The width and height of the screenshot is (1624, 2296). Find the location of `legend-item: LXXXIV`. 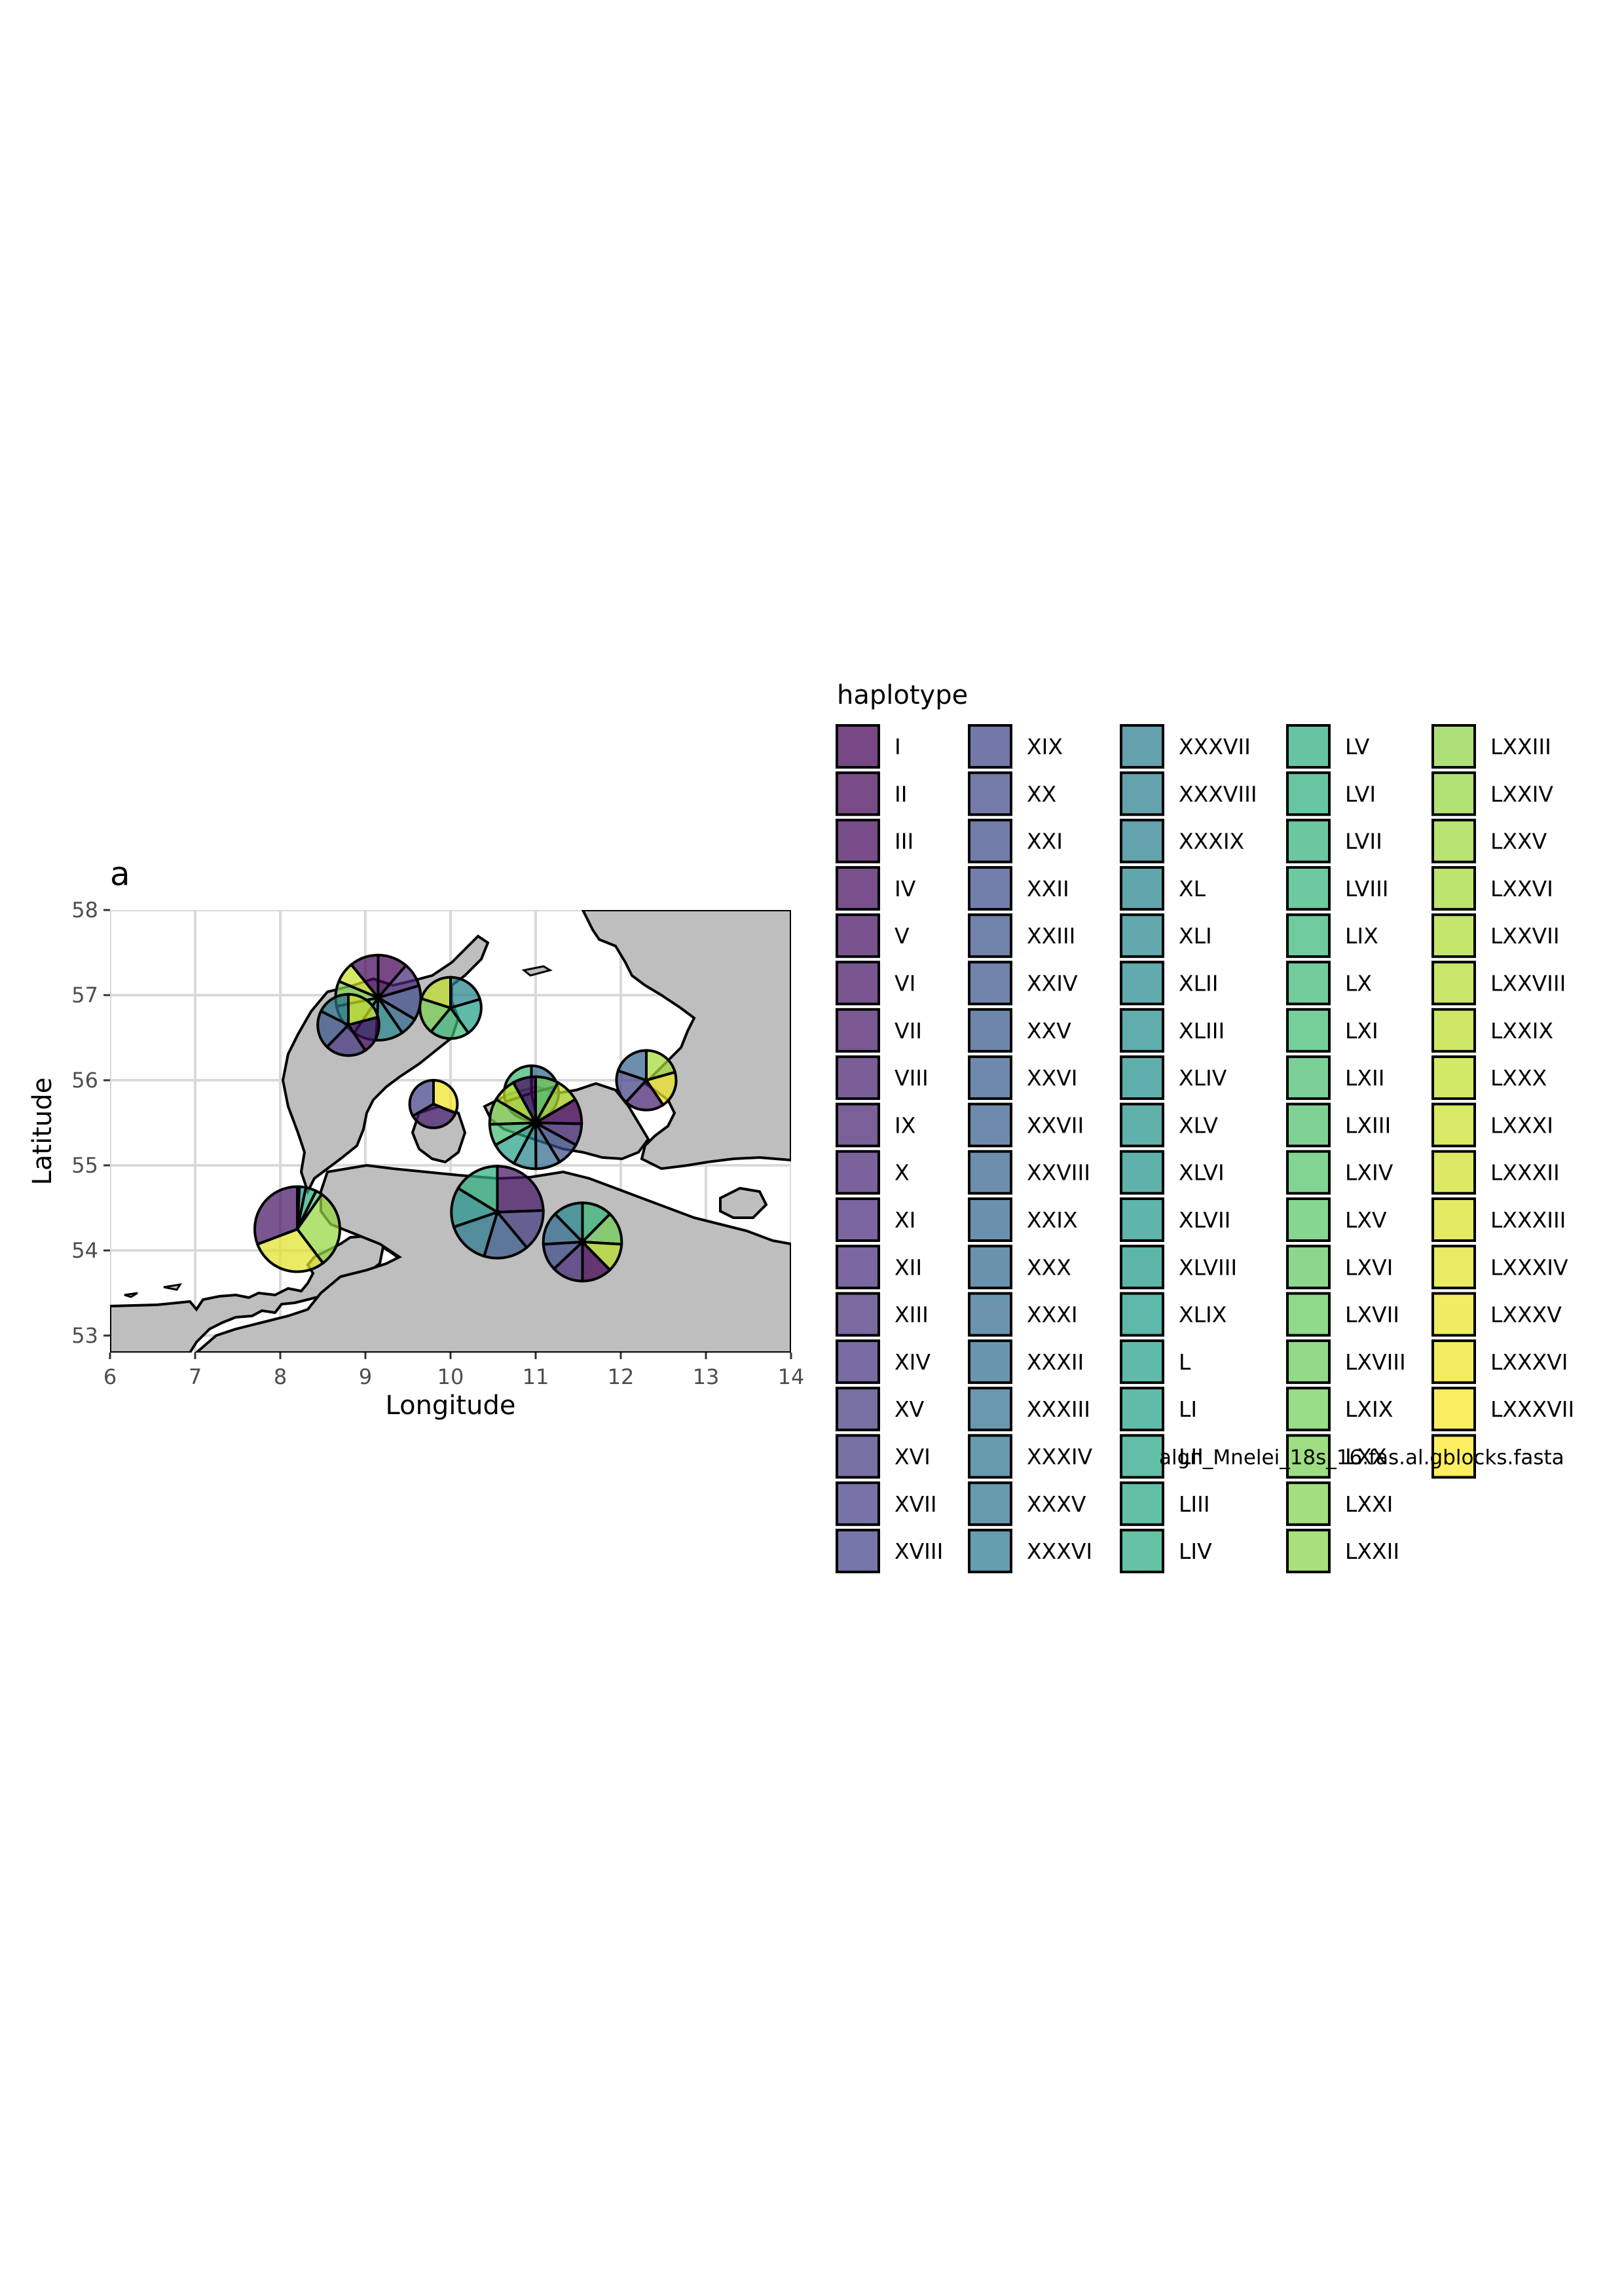

legend-item: LXXXIV is located at coordinates (1499, 1267).